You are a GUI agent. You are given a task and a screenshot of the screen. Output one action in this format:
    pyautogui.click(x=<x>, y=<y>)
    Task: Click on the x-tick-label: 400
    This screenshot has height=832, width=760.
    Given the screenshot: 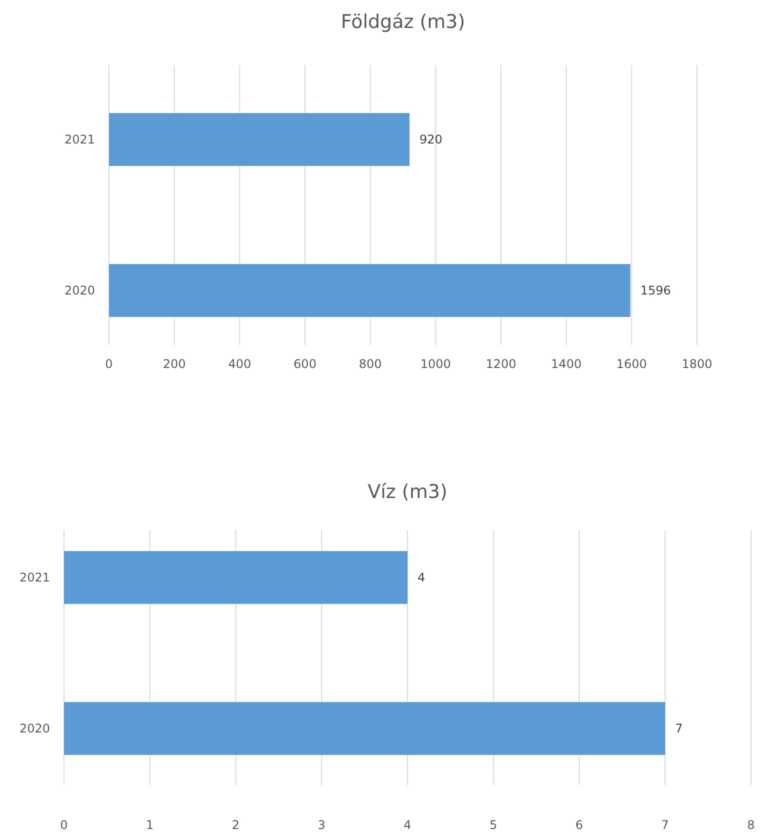 What is the action you would take?
    pyautogui.click(x=240, y=364)
    